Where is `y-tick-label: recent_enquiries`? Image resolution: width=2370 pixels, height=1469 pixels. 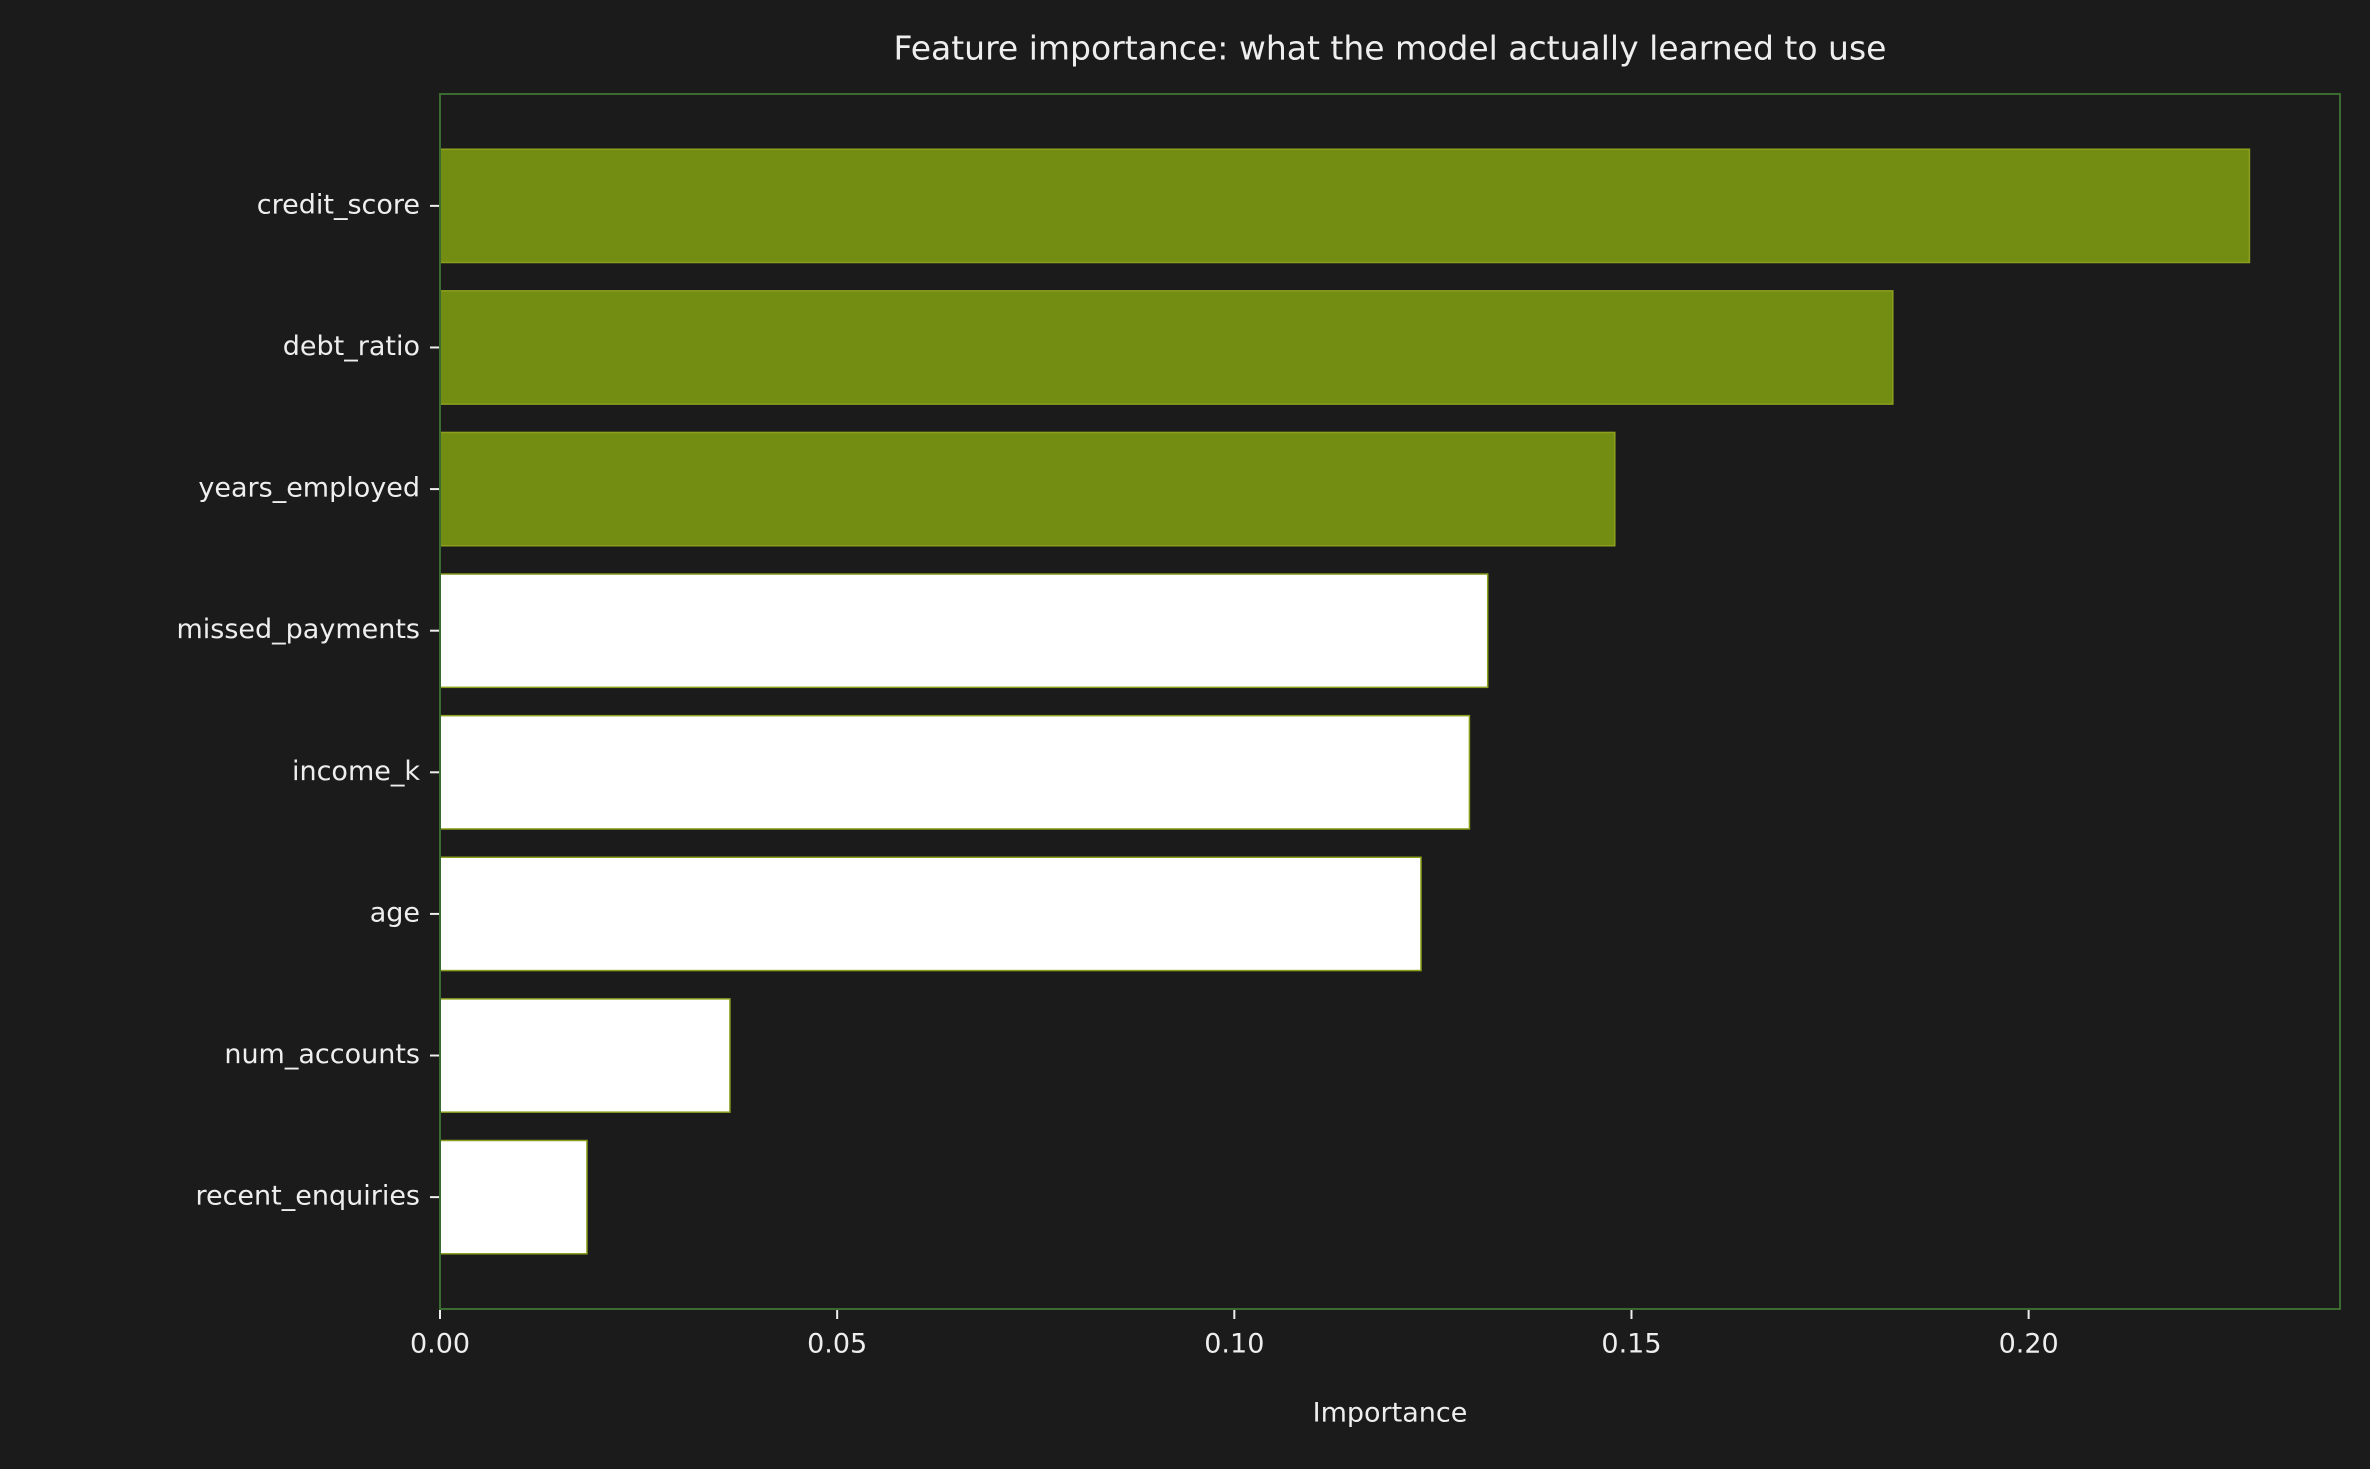
y-tick-label: recent_enquiries is located at coordinates (307, 1196).